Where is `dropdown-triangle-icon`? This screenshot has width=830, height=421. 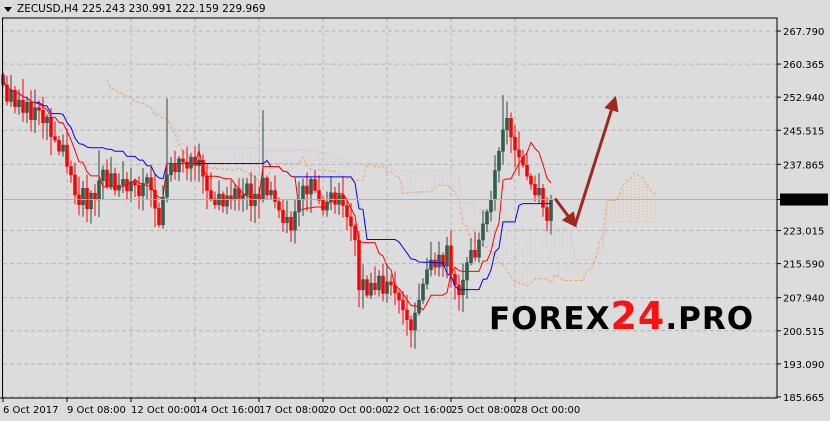
dropdown-triangle-icon is located at coordinates (8, 9).